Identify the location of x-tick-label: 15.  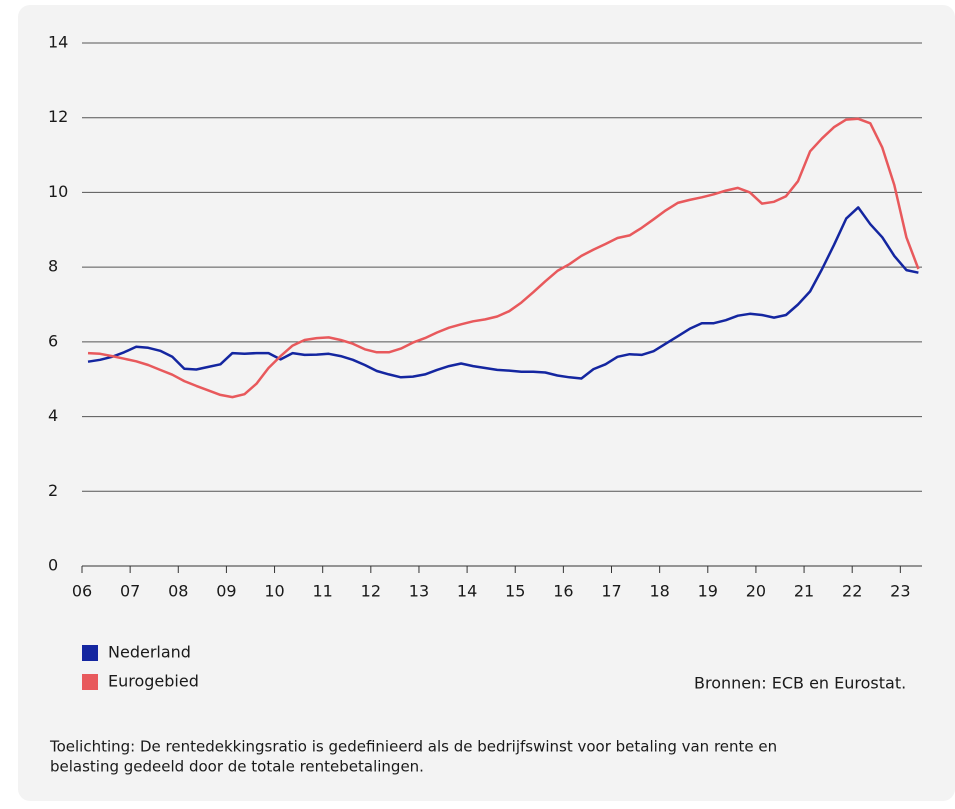
(515, 591).